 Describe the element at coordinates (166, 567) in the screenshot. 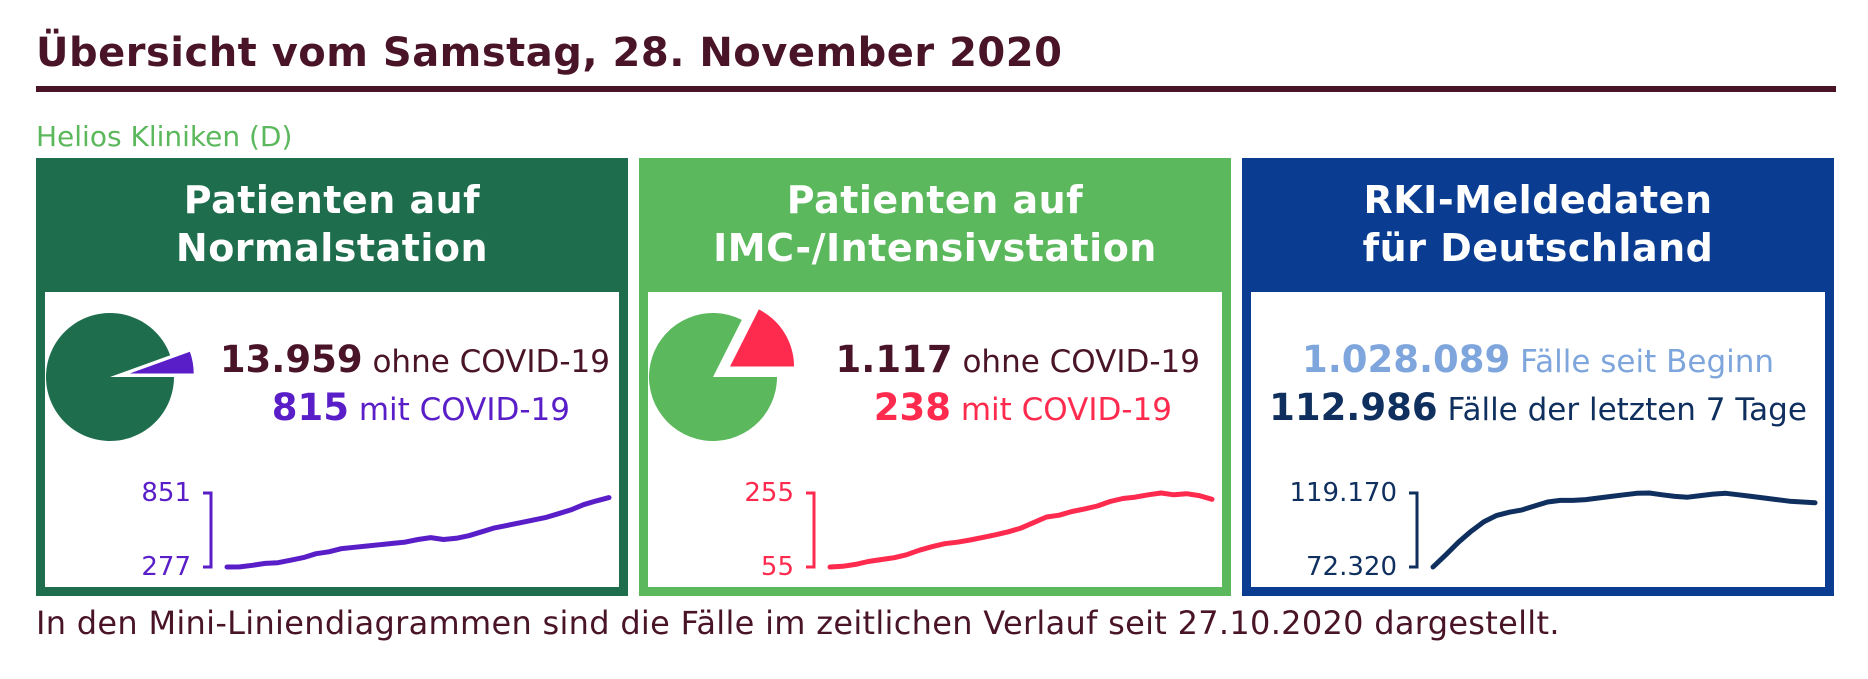

I see `spark-min-label: 277` at that location.